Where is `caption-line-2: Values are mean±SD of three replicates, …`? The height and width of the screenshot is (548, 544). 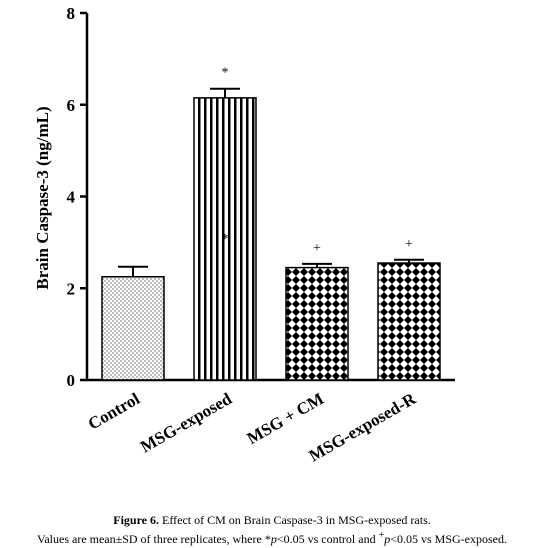 caption-line-2: Values are mean±SD of three replicates, … is located at coordinates (272, 537).